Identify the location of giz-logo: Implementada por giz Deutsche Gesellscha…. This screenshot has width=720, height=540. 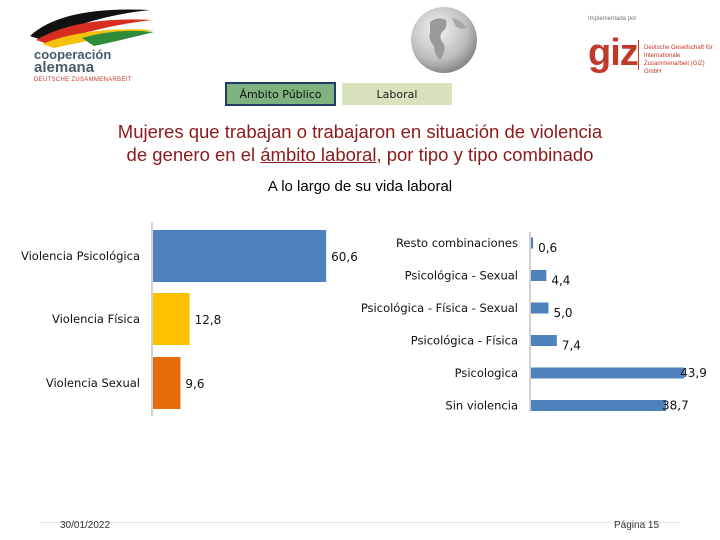
(650, 49).